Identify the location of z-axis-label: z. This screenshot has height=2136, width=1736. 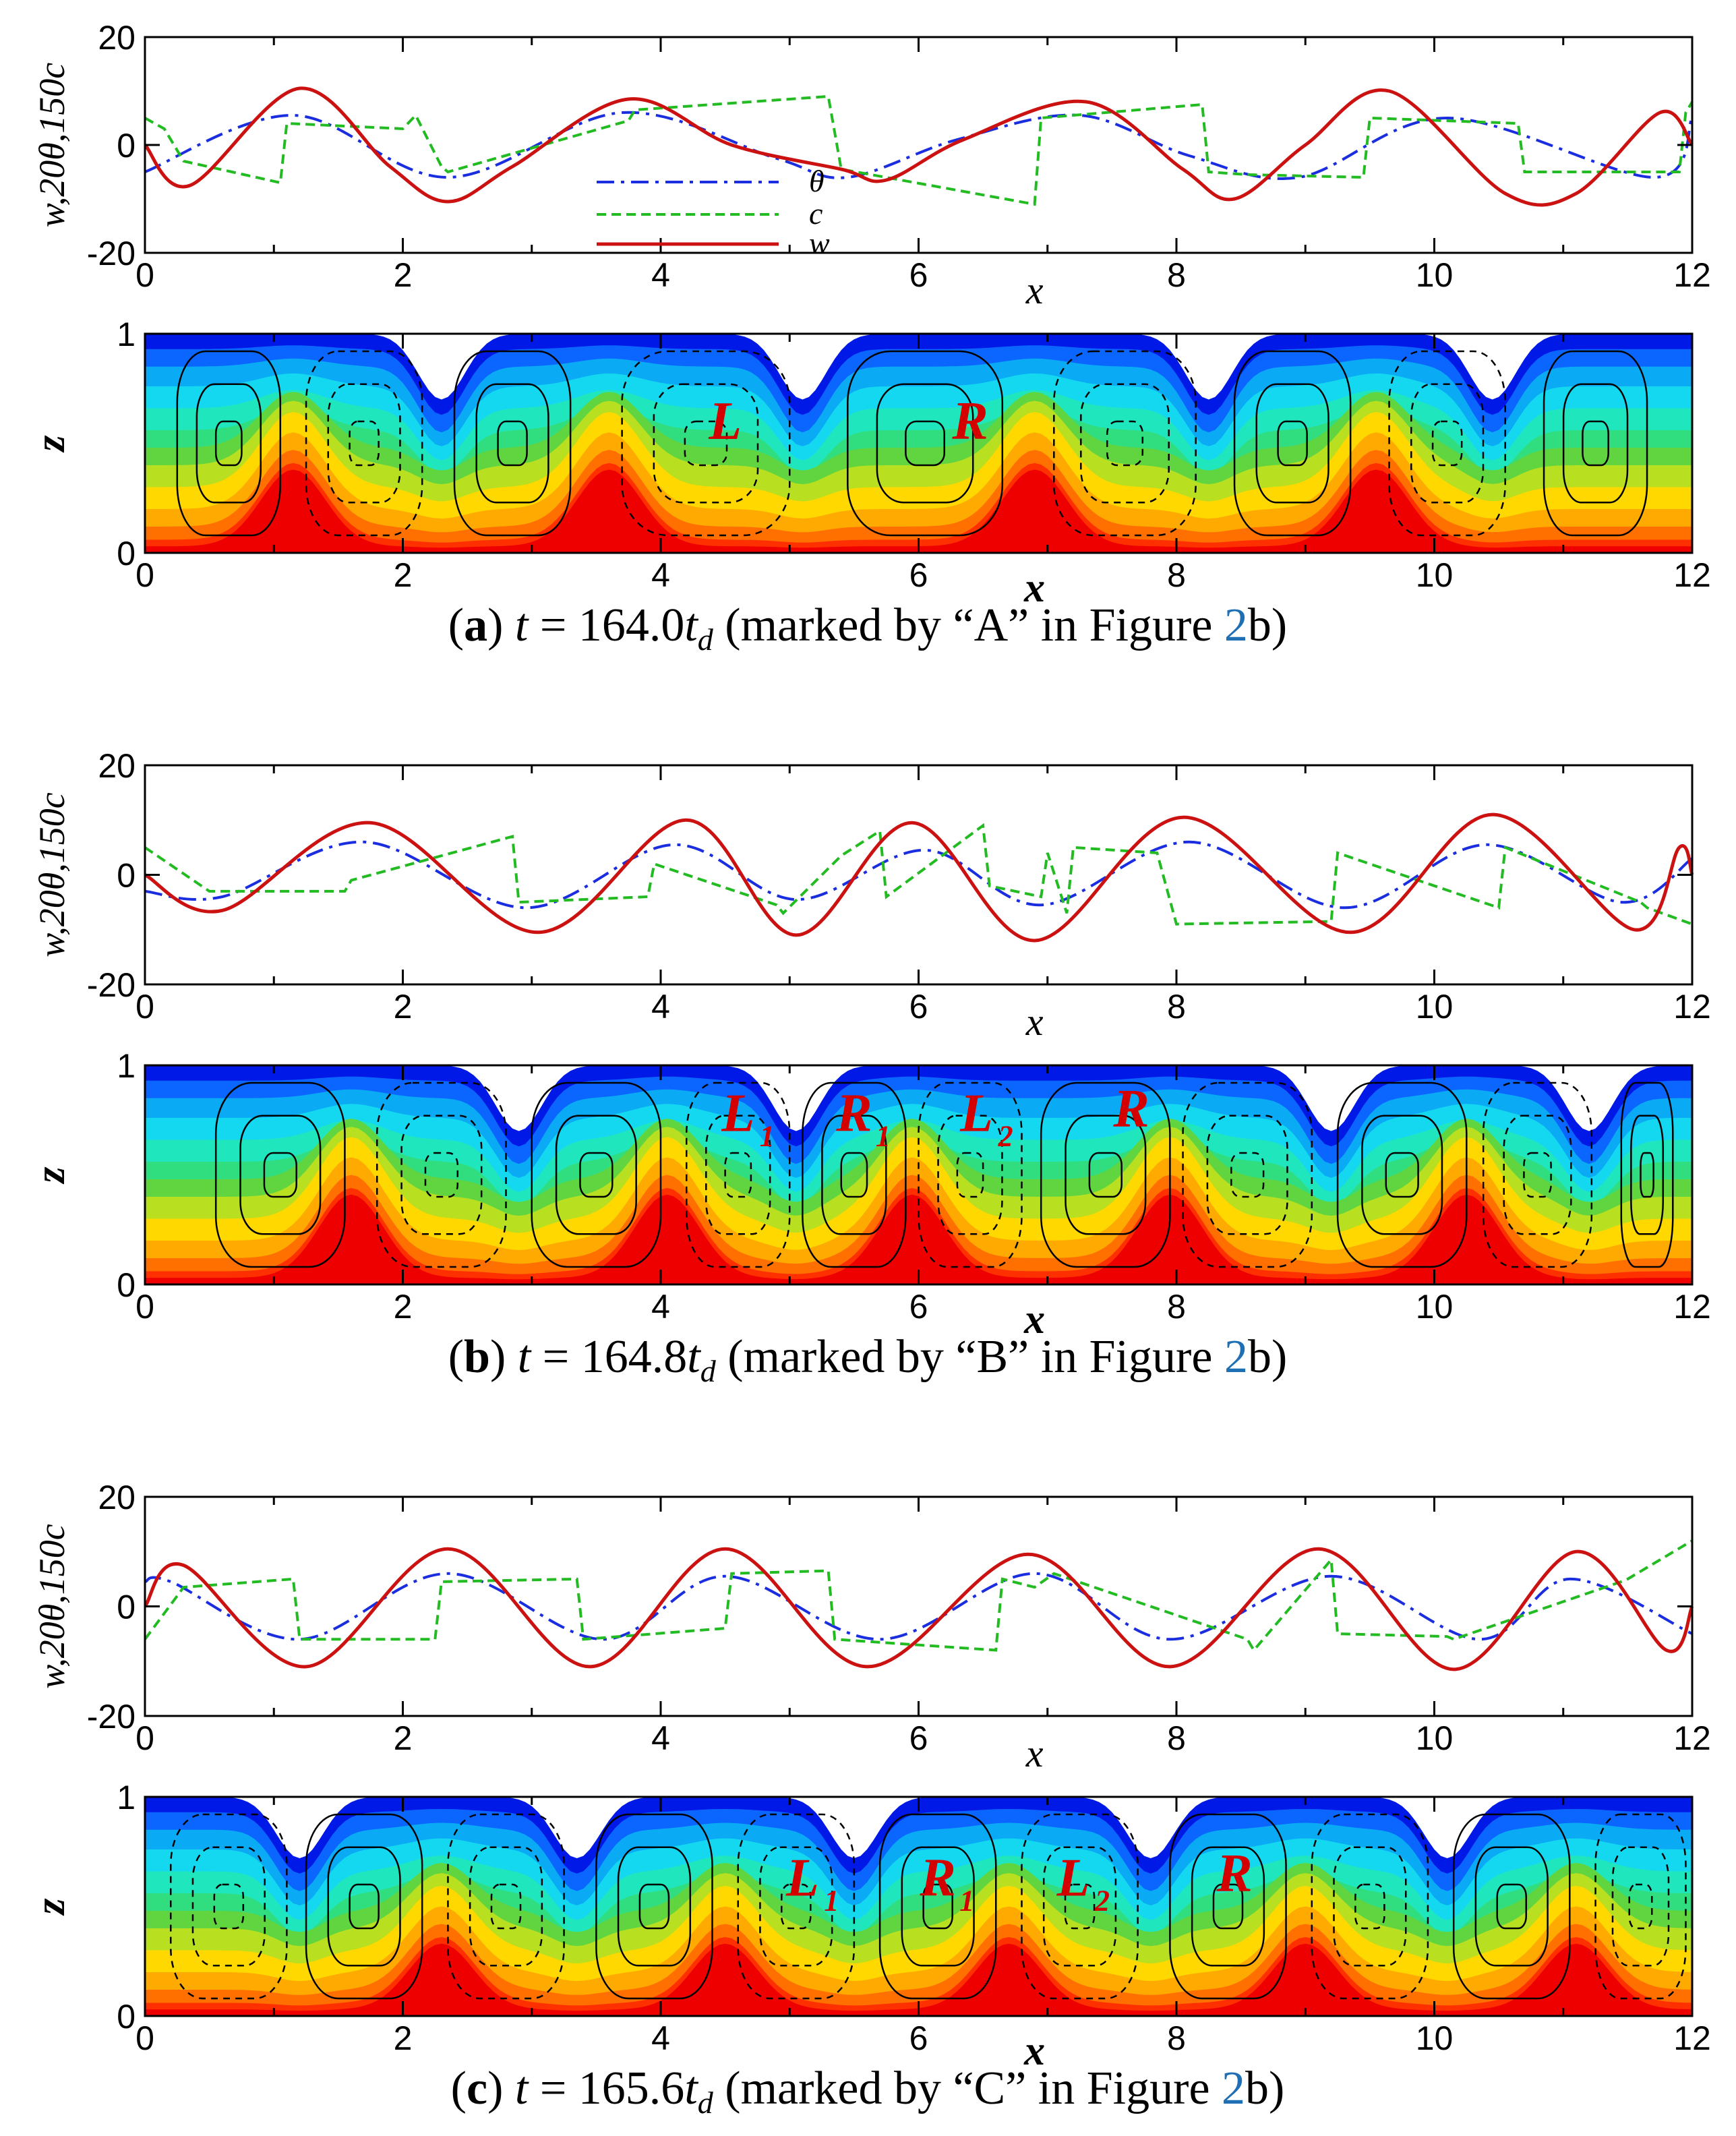
(51, 1907).